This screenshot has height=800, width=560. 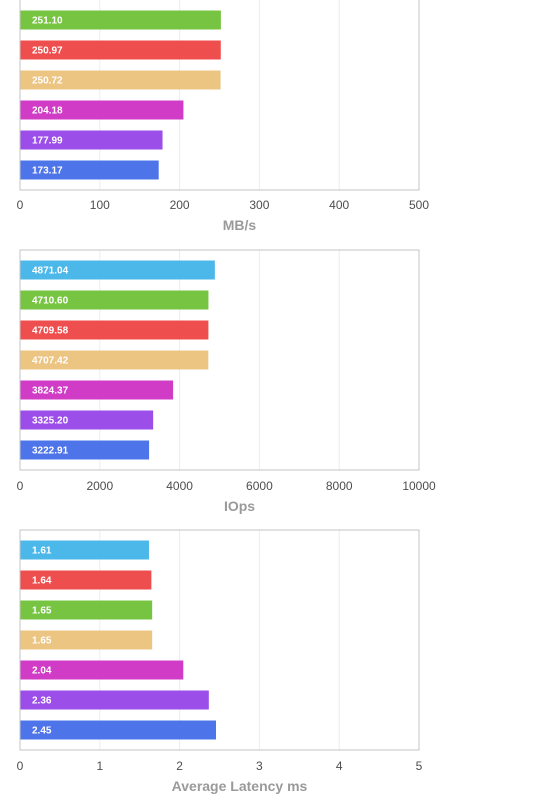 What do you see at coordinates (419, 205) in the screenshot?
I see `x-tick-label: 500` at bounding box center [419, 205].